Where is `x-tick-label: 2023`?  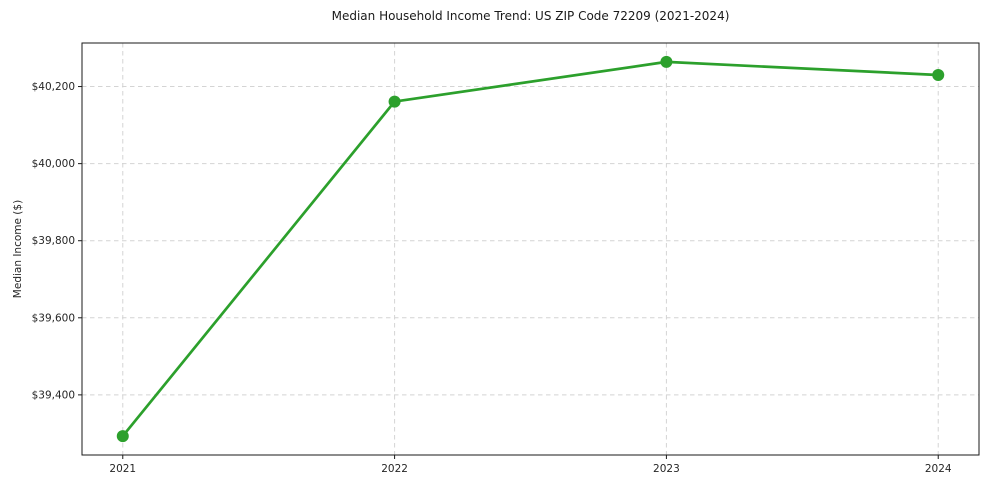
x-tick-label: 2023 is located at coordinates (666, 469).